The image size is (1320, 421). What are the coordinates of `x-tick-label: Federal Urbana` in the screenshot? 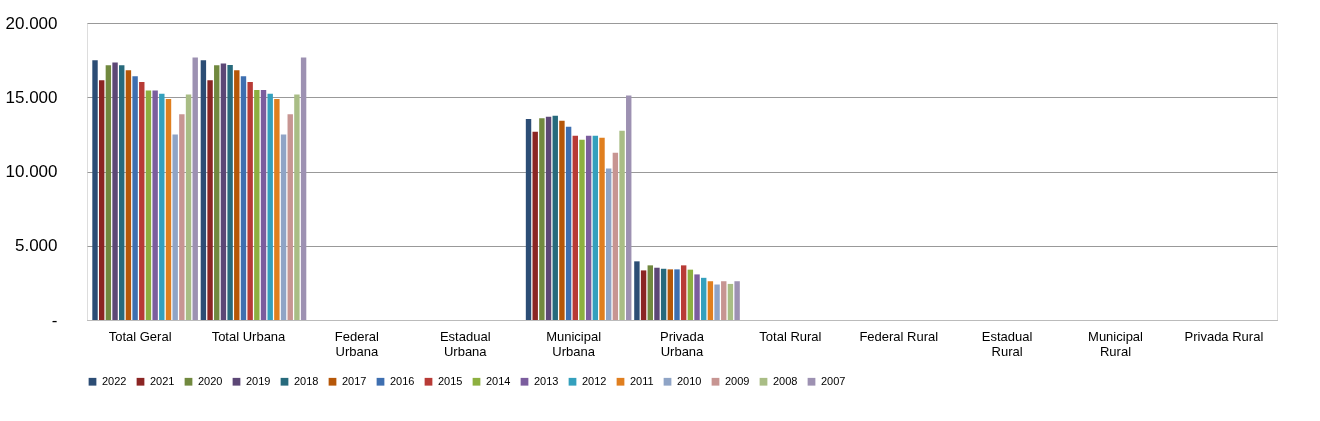 It's located at (357, 343).